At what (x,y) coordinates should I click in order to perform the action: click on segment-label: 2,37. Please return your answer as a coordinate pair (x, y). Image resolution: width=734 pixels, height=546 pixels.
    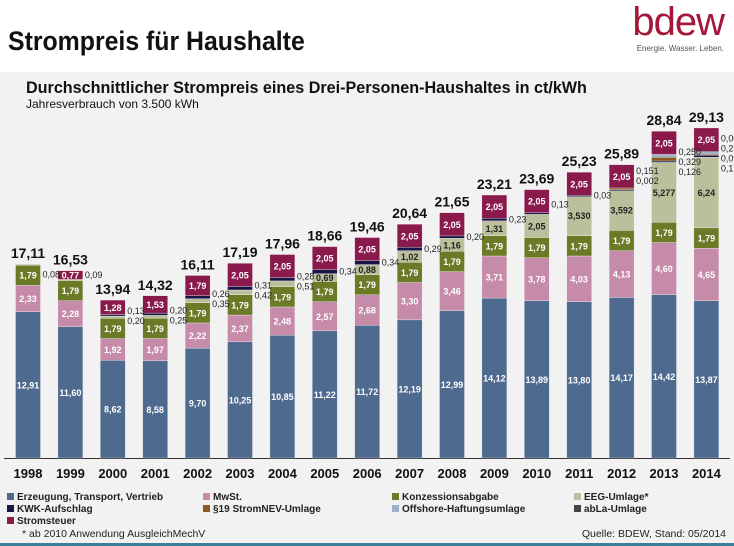
    Looking at the image, I should click on (240, 329).